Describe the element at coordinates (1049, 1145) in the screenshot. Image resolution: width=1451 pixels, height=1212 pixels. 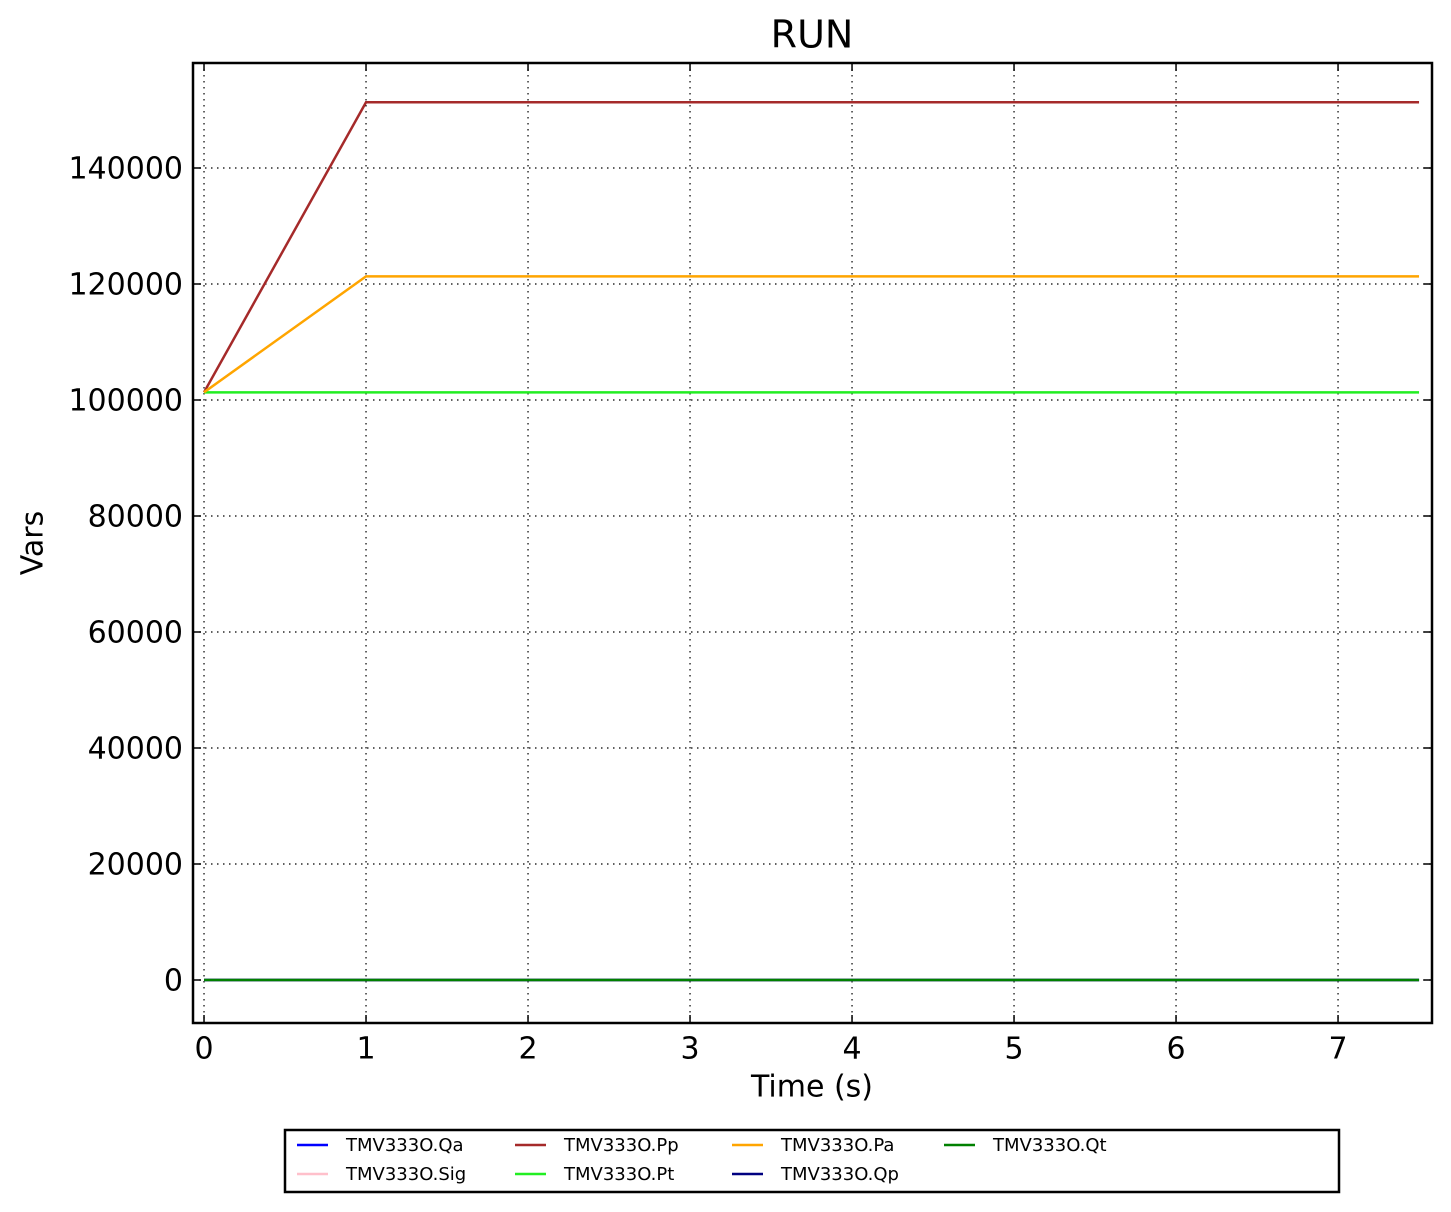
I see `legend-label: TMV333O.Qt` at that location.